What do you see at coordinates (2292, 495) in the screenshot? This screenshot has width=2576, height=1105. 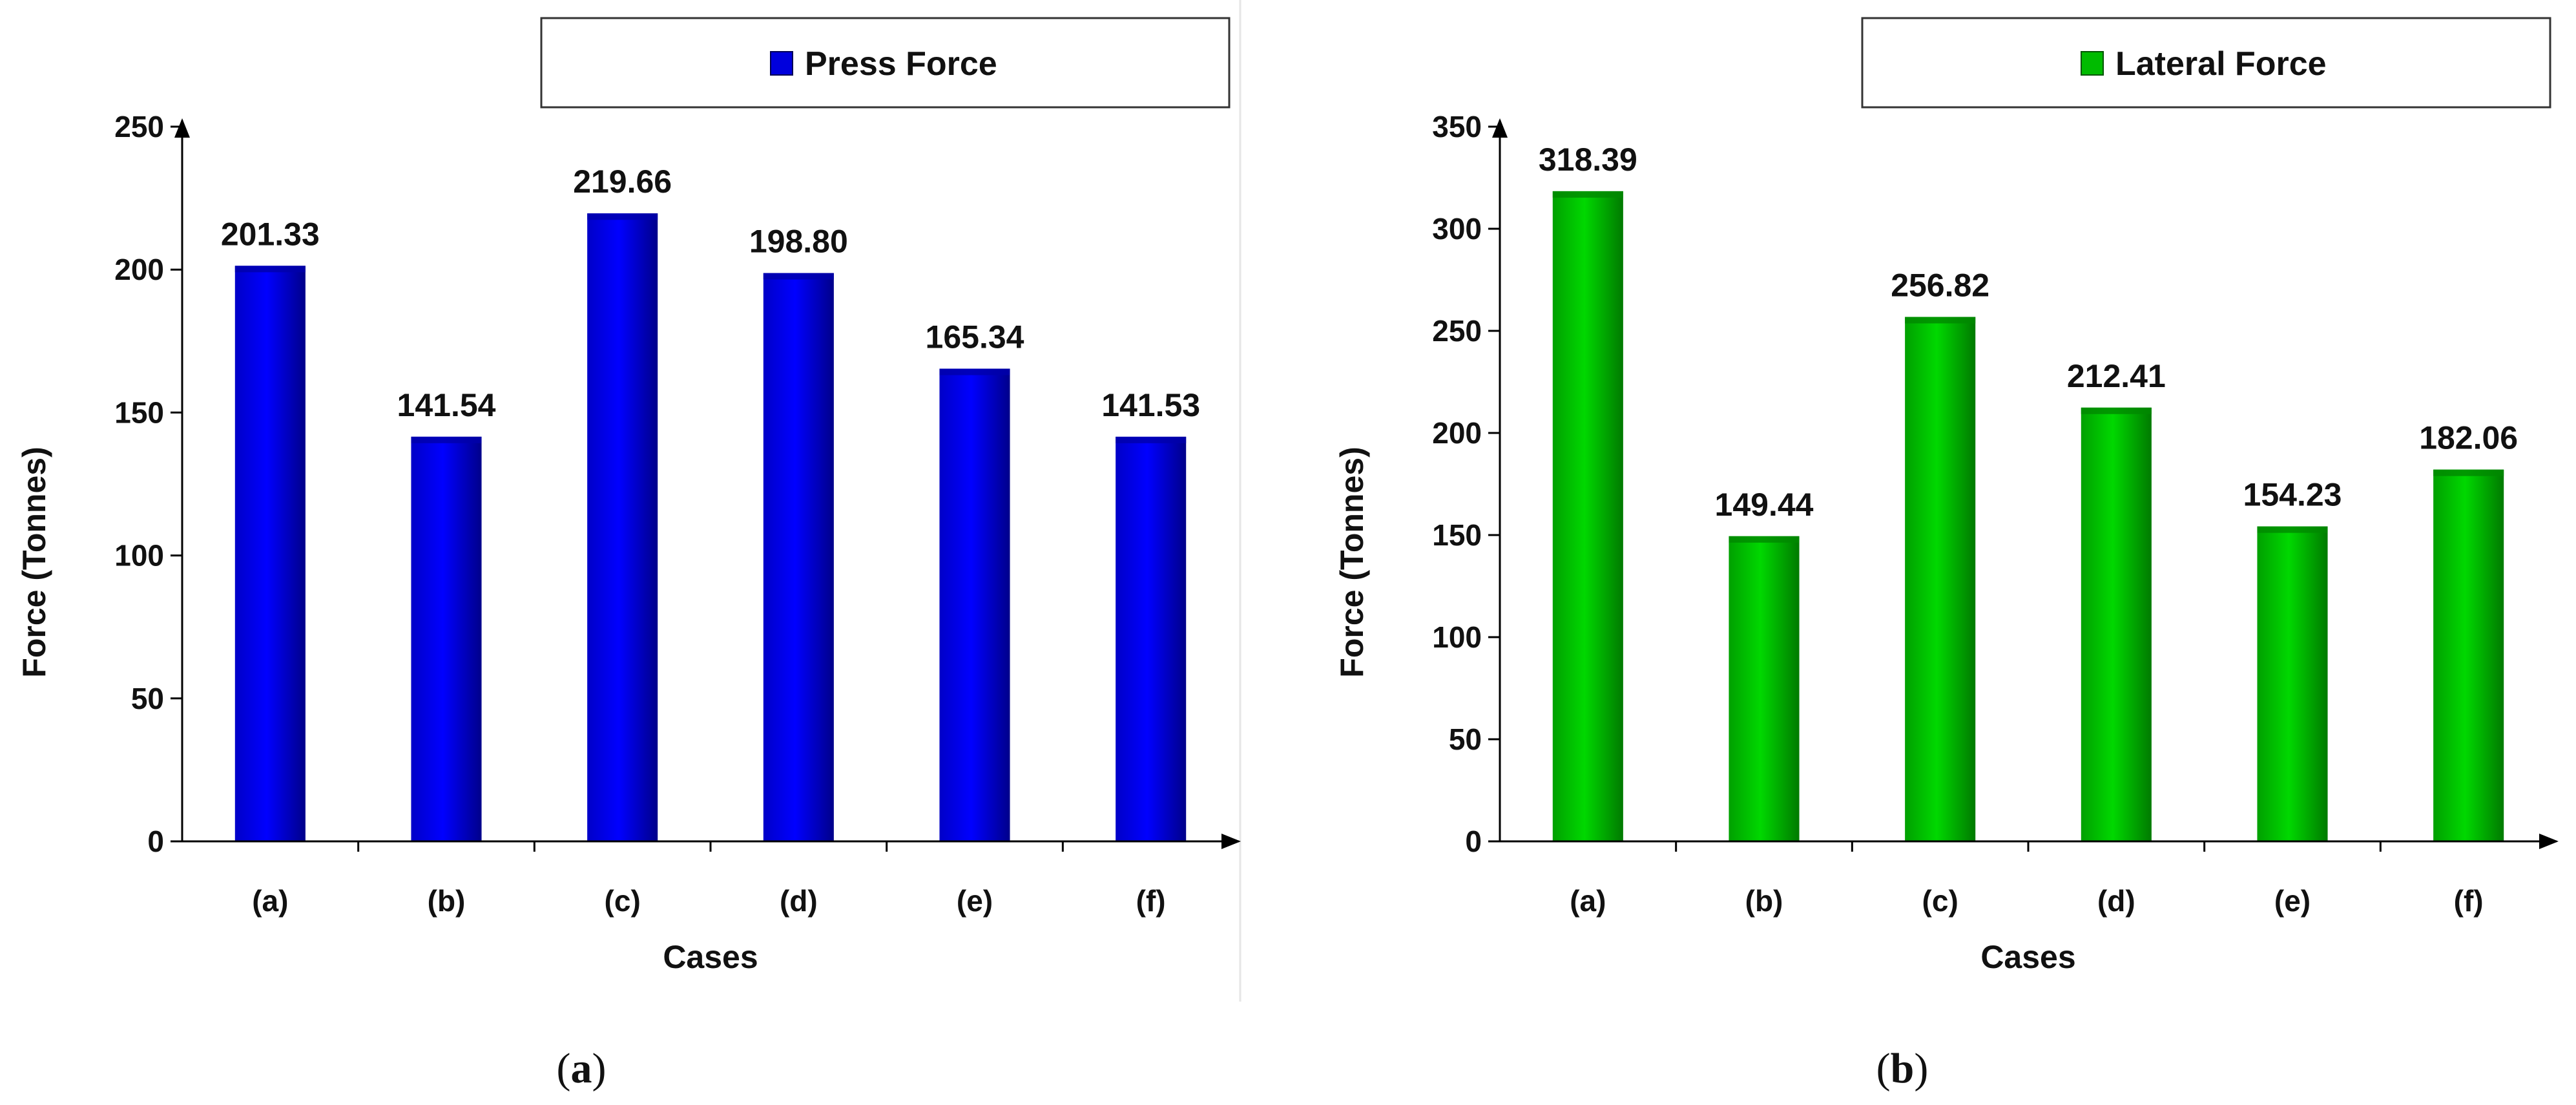 I see `data-label-5: 154.23` at bounding box center [2292, 495].